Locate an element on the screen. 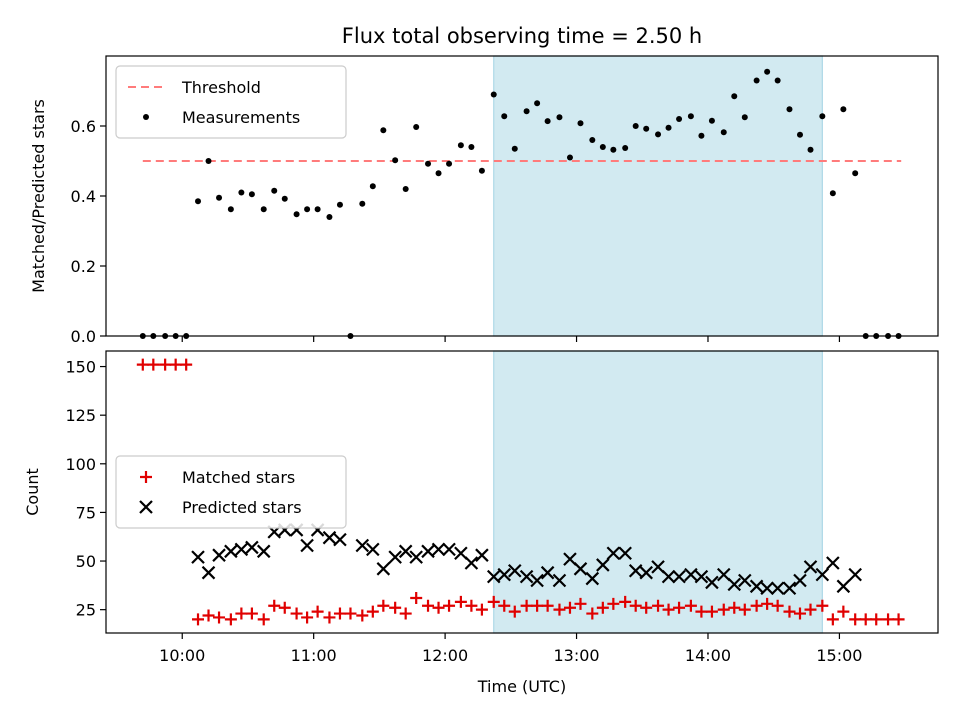 The height and width of the screenshot is (720, 960). bottom-ytick-label: 75 is located at coordinates (86, 512).